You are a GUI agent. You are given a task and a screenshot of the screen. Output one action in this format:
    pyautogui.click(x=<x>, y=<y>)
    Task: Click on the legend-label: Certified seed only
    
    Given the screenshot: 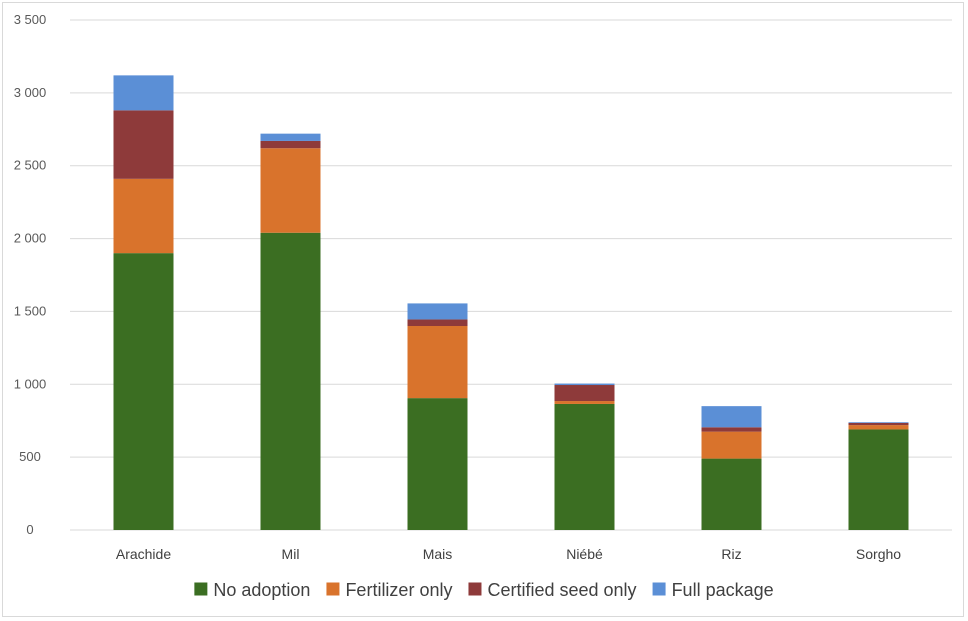 What is the action you would take?
    pyautogui.click(x=561, y=590)
    